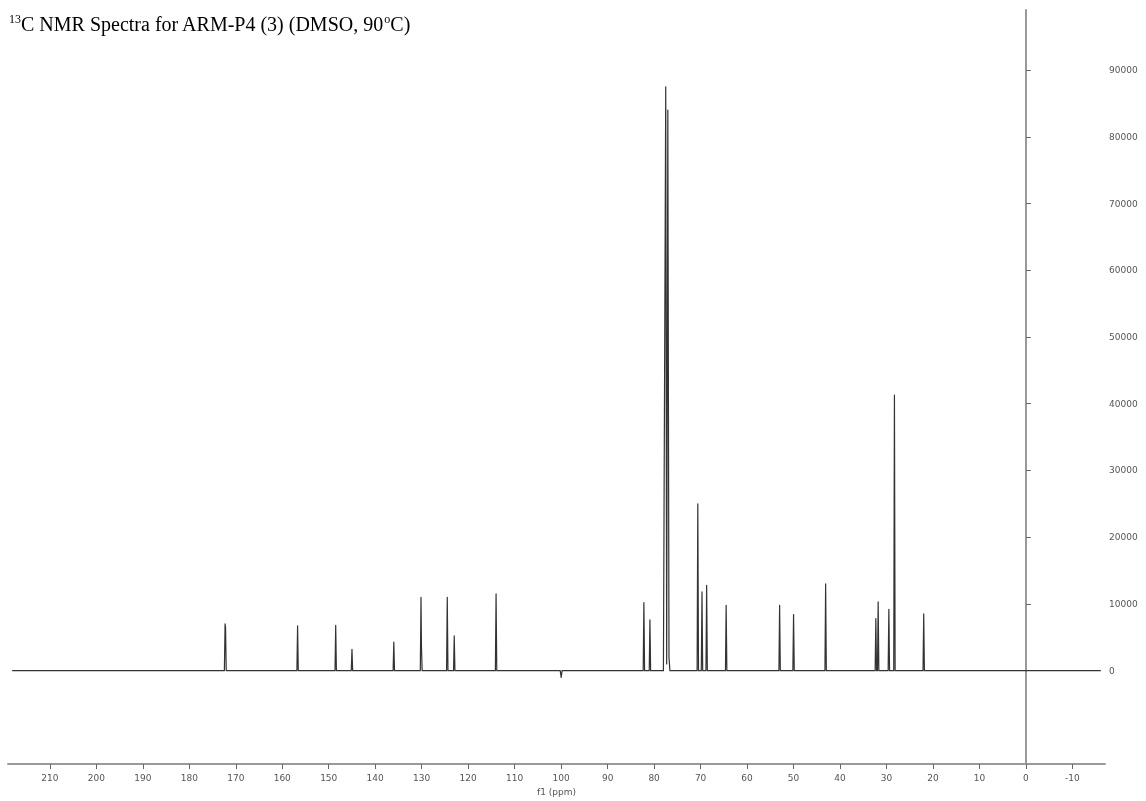  What do you see at coordinates (1123, 470) in the screenshot?
I see `y-tick-label: 30000` at bounding box center [1123, 470].